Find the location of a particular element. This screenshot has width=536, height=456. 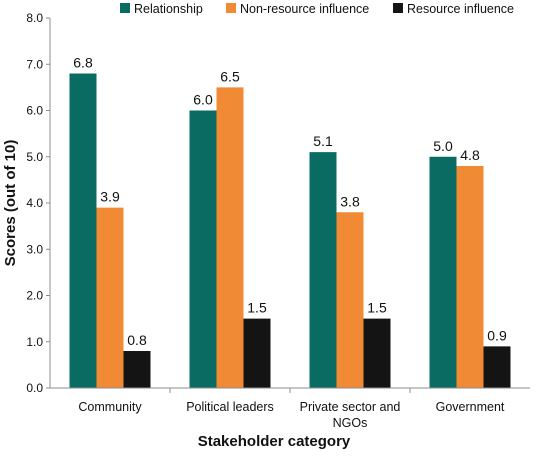

y-tick-label: 8.0 is located at coordinates (34, 18).